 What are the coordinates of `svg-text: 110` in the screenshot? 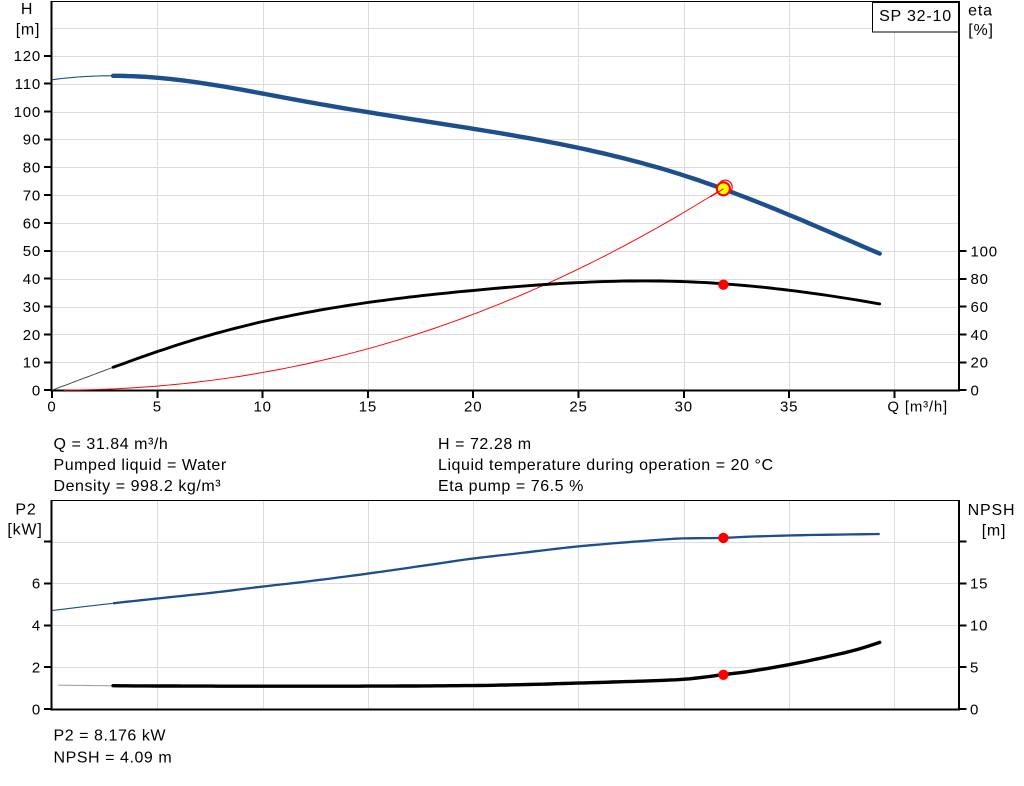 It's located at (28, 84).